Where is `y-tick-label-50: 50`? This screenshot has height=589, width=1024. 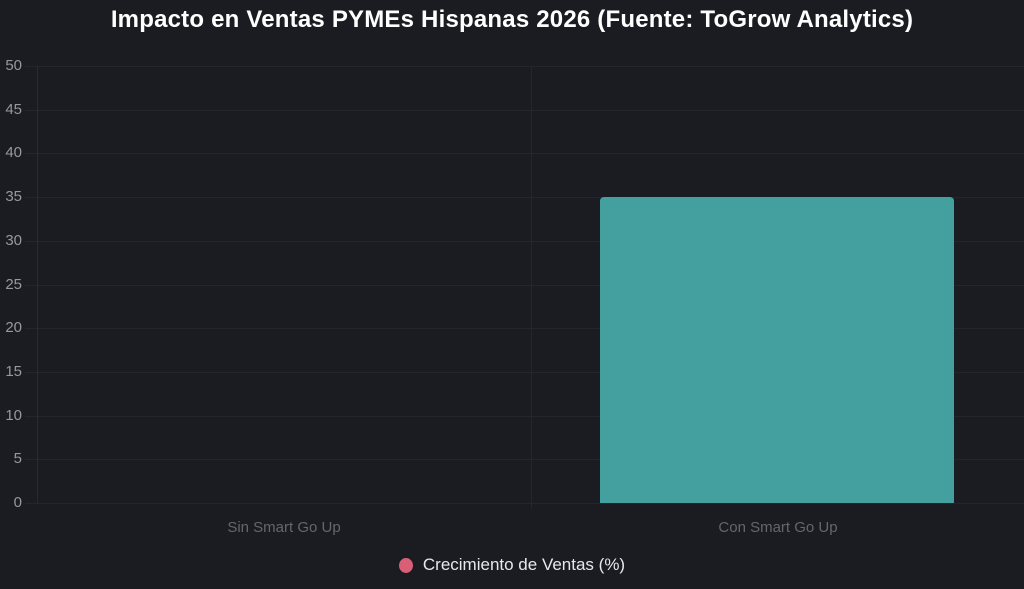
y-tick-label-50: 50 is located at coordinates (13, 65).